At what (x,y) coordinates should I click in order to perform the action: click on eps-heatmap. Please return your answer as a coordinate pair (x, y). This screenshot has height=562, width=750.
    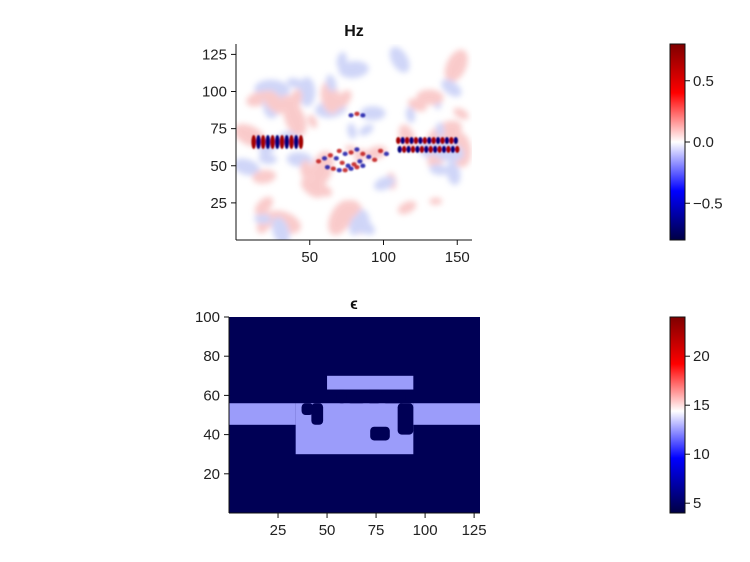
    Looking at the image, I should click on (354, 415).